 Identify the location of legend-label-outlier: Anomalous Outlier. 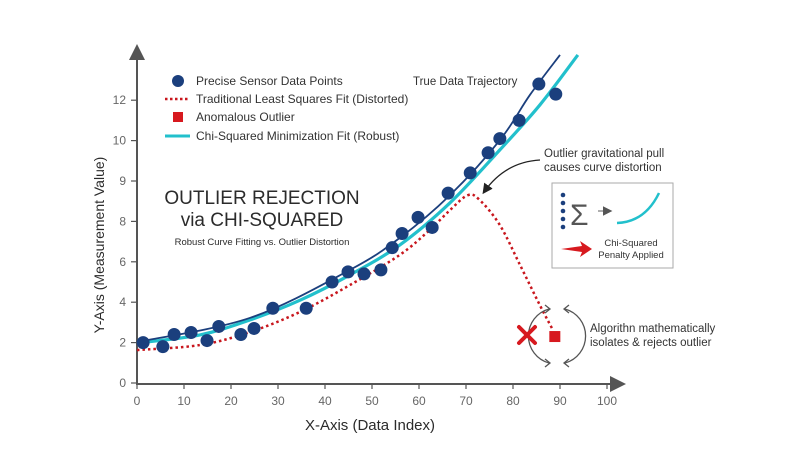
(245, 117).